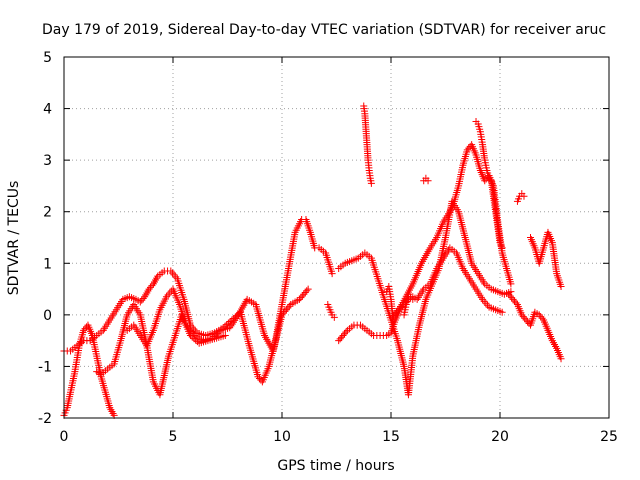 The width and height of the screenshot is (640, 480). What do you see at coordinates (339, 437) in the screenshot?
I see `x-tick-labels: 0 5 10 15 20 25` at bounding box center [339, 437].